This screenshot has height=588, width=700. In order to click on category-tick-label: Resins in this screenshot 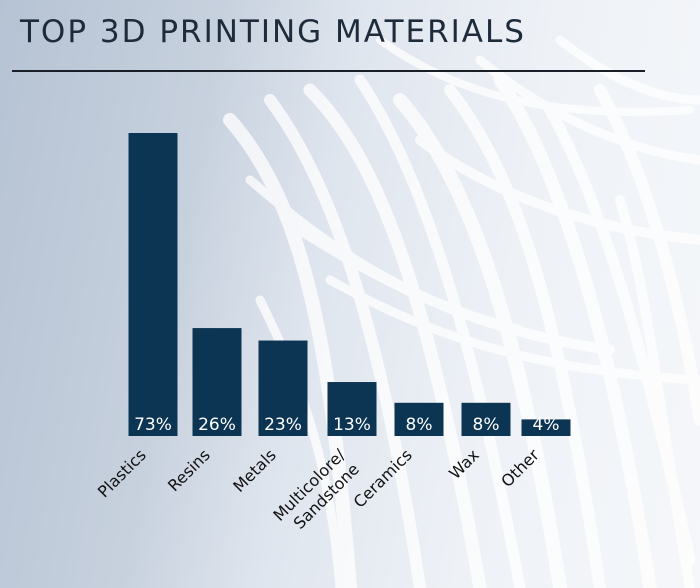, I will do `click(189, 470)`.